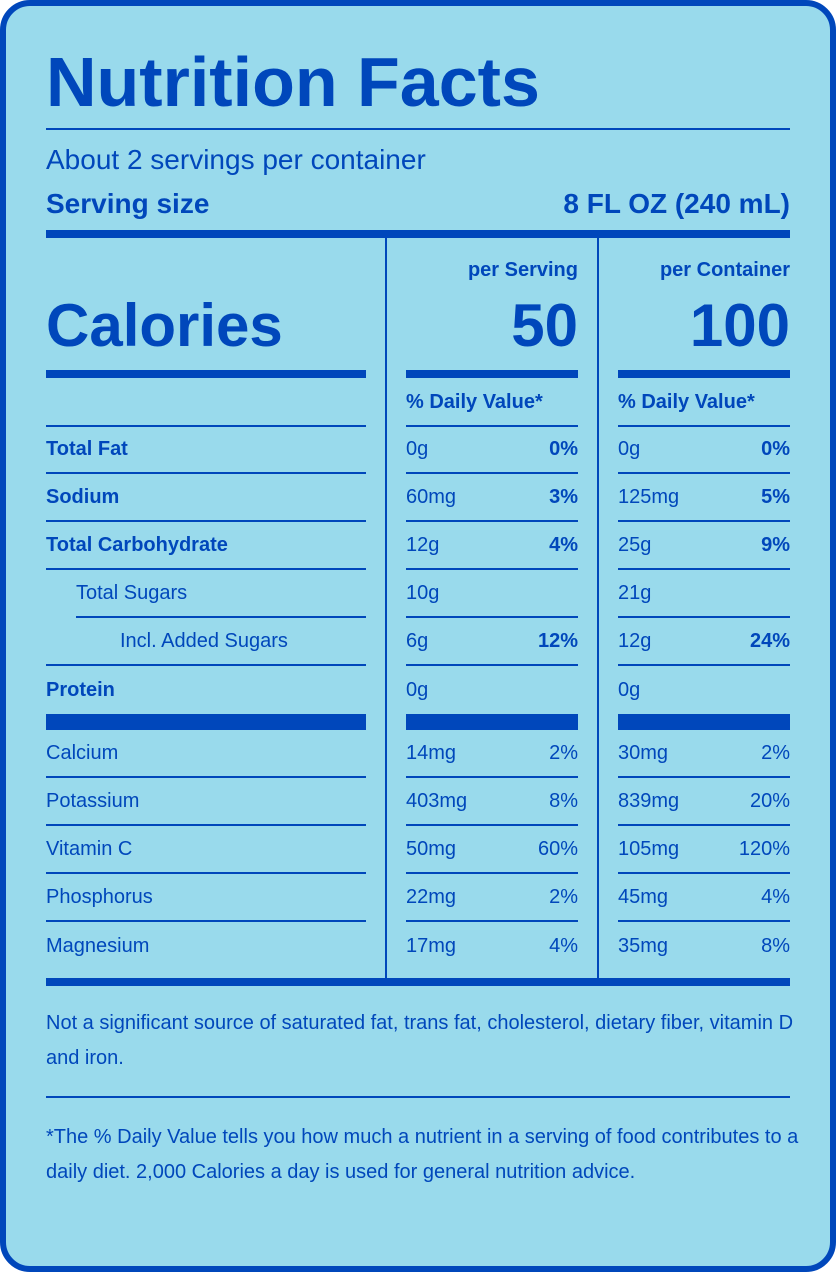  I want to click on micronutrient-row: Phosphorus, so click(206, 898).